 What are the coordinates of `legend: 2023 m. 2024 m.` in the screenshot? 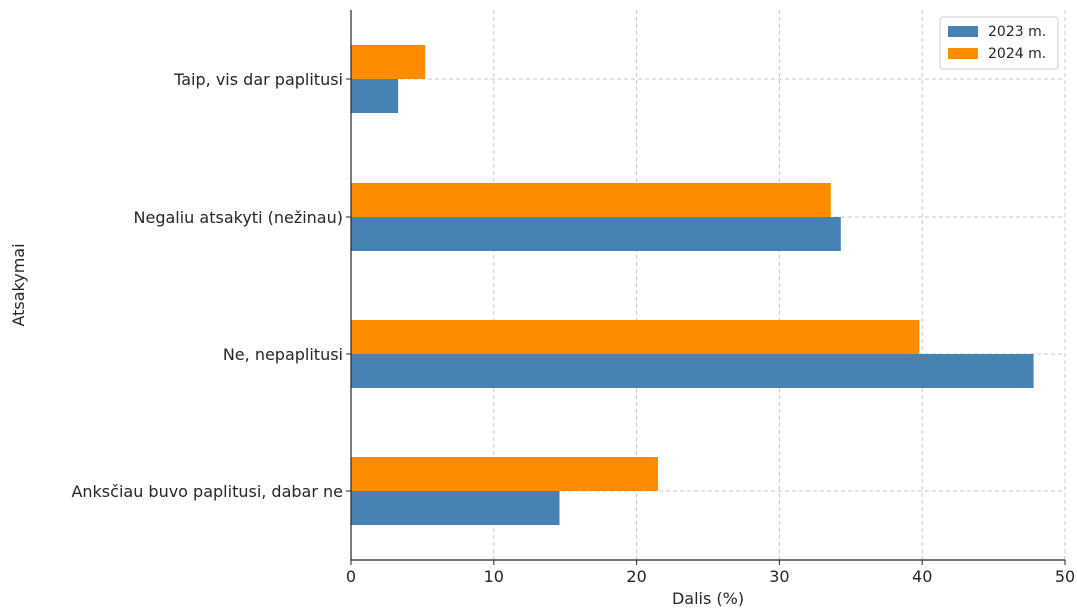 It's located at (999, 43).